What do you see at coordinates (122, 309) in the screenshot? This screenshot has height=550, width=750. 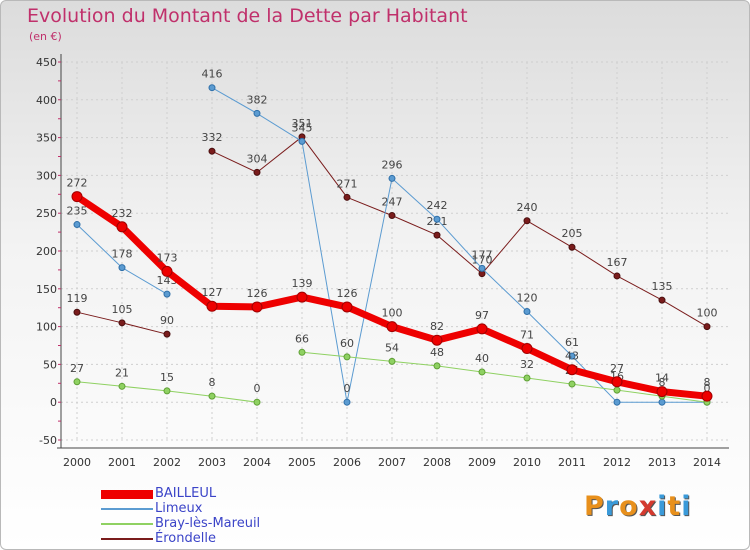 I see `data-label--rondelle: 105` at bounding box center [122, 309].